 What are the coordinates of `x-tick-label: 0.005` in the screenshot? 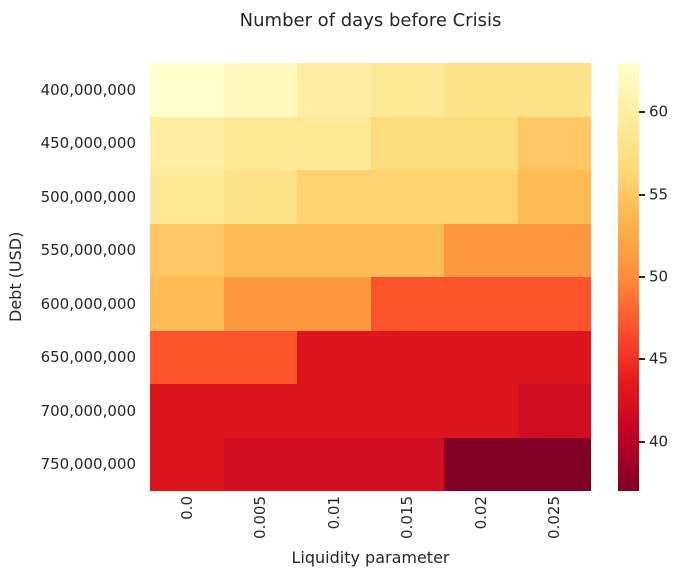 It's located at (261, 524).